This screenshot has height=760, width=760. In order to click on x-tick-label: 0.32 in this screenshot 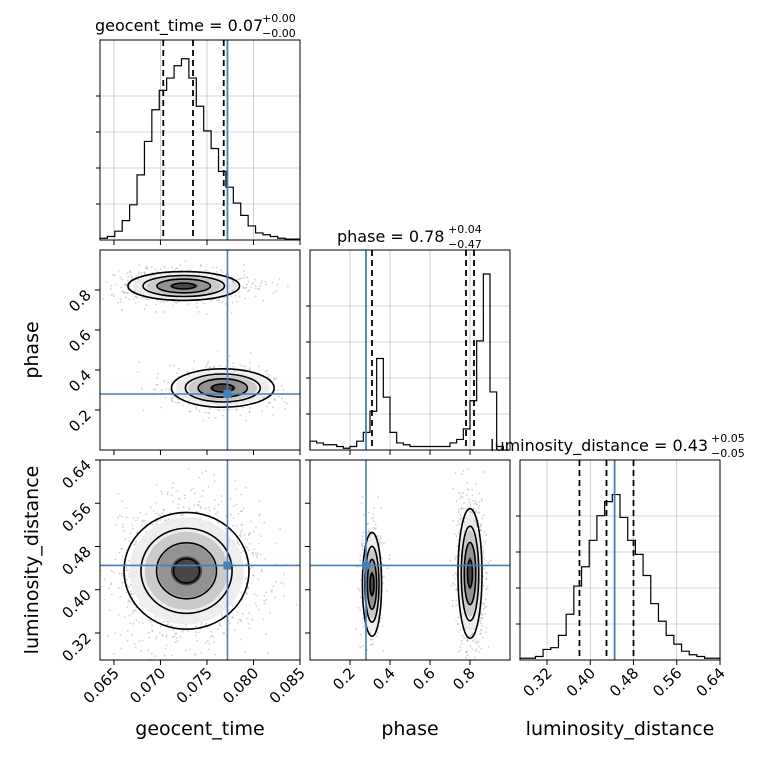, I will do `click(538, 682)`.